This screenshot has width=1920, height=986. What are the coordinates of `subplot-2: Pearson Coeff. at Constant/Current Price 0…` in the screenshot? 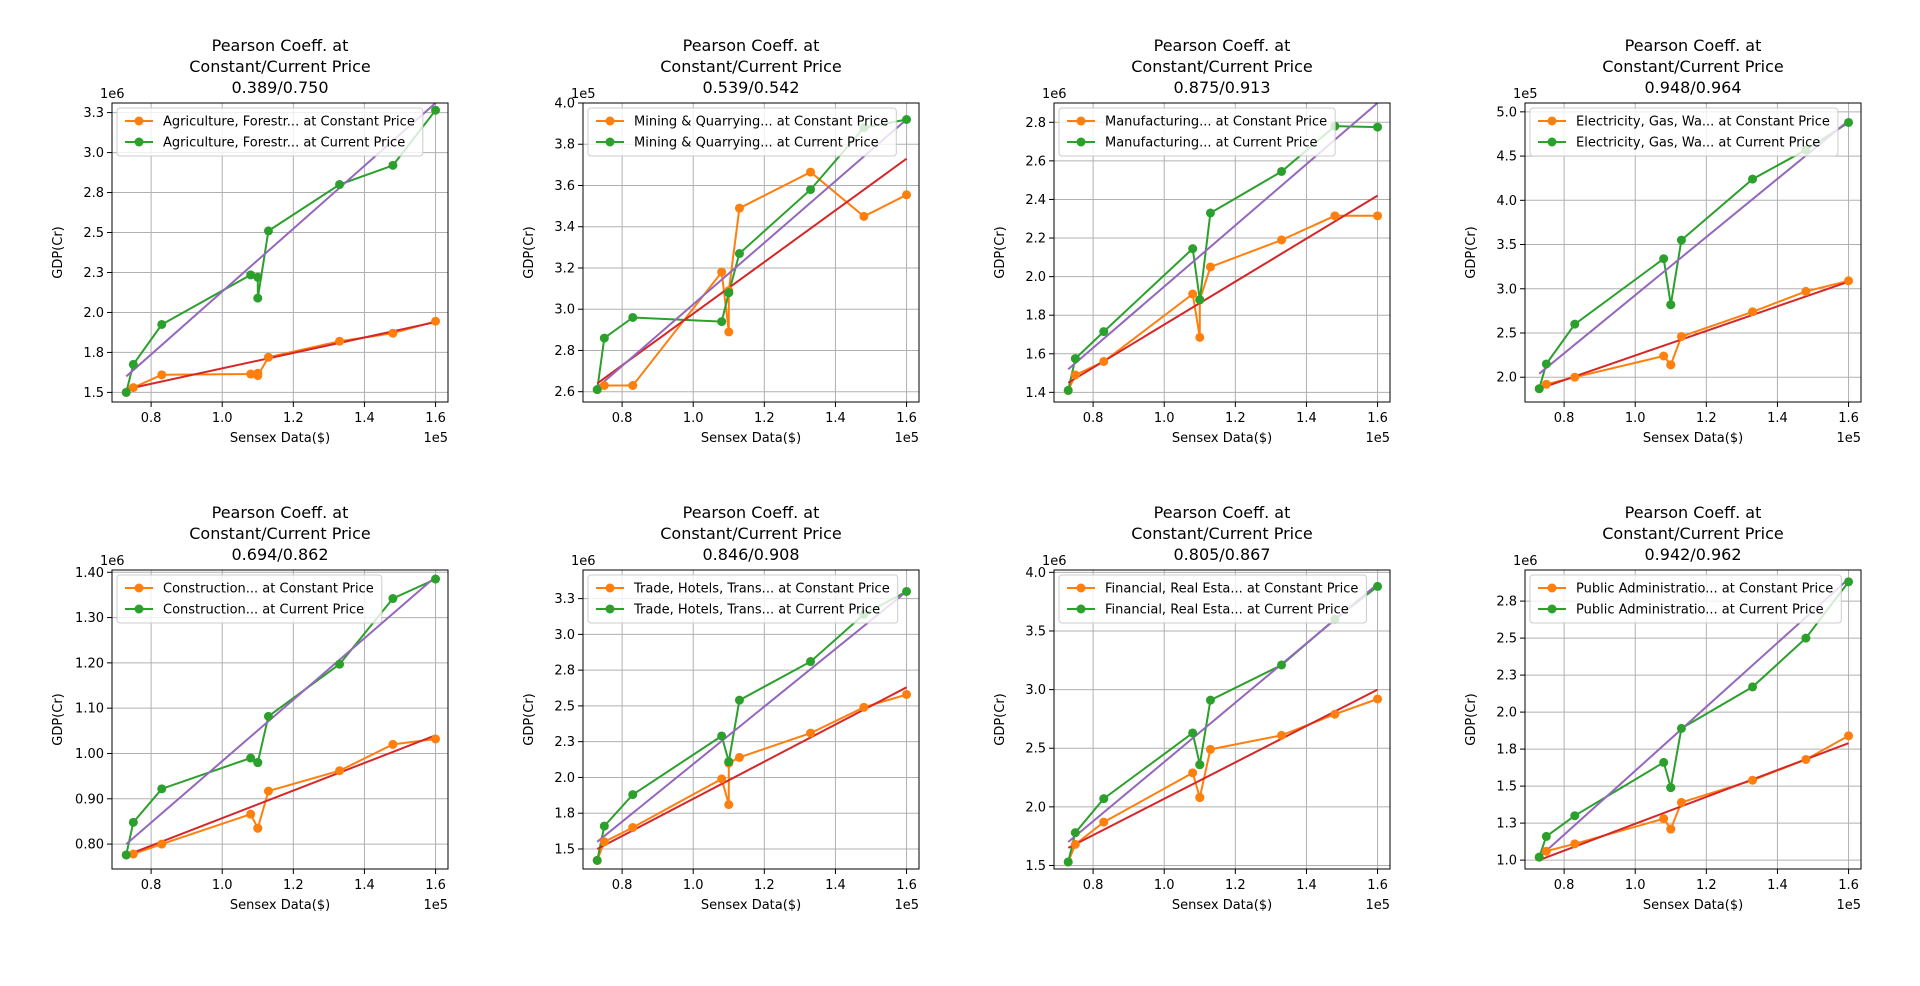 It's located at (721, 241).